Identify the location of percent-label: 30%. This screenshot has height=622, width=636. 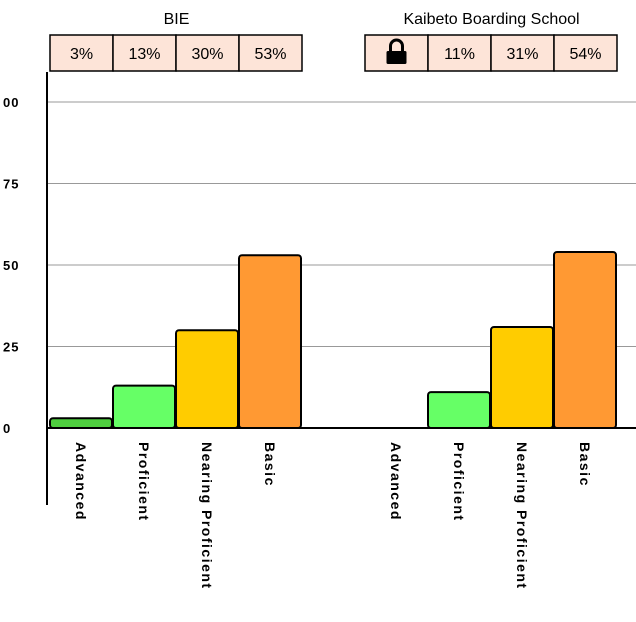
(207, 54).